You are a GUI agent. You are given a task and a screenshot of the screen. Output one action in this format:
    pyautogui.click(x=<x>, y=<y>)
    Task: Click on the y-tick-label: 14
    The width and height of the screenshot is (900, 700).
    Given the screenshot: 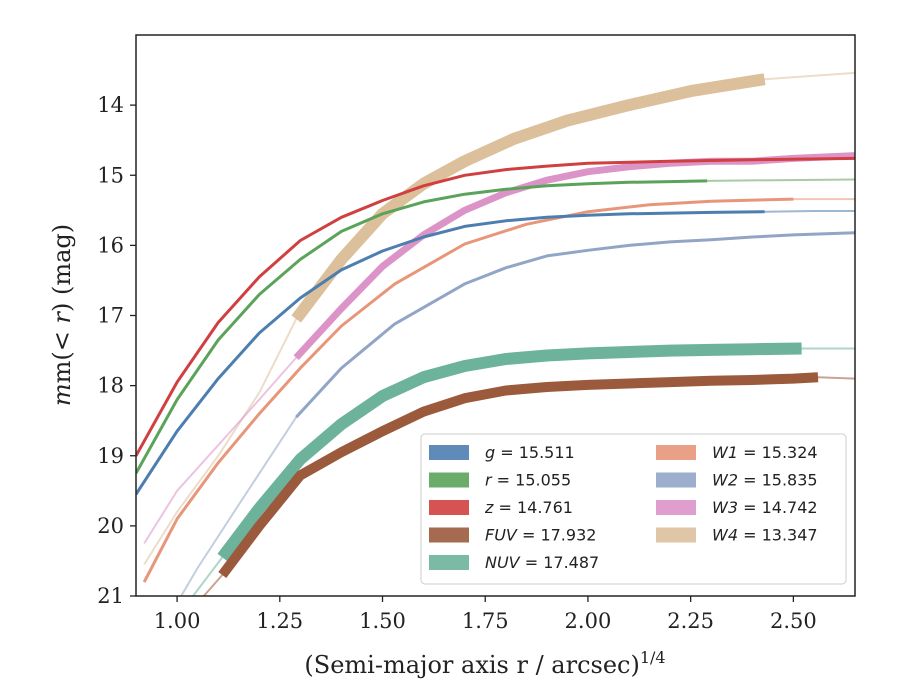 What is the action you would take?
    pyautogui.click(x=110, y=105)
    